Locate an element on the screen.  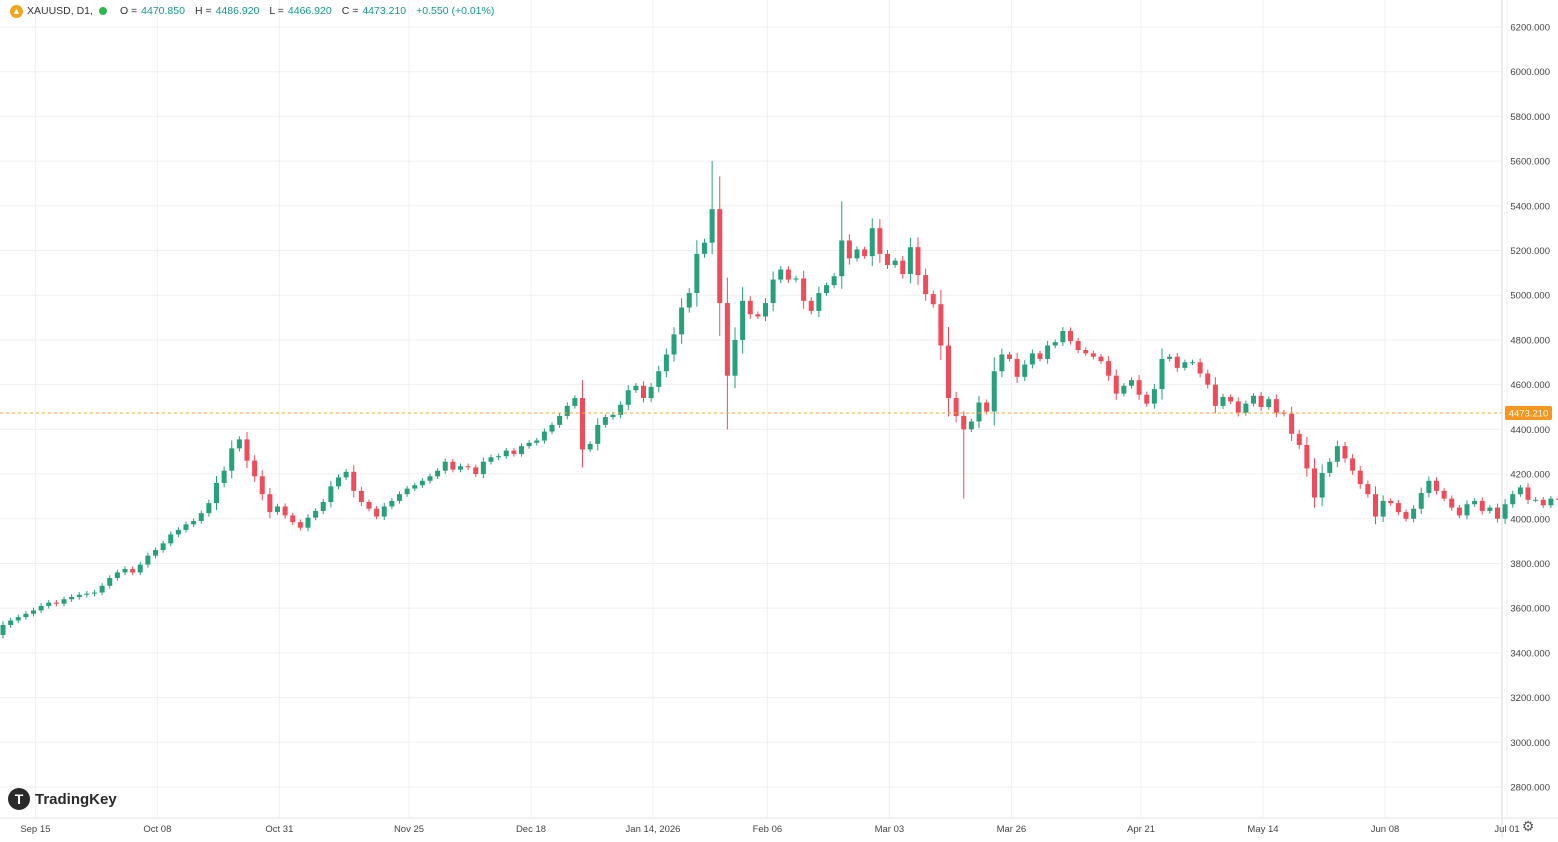
low-value: 4466.920 is located at coordinates (310, 11).